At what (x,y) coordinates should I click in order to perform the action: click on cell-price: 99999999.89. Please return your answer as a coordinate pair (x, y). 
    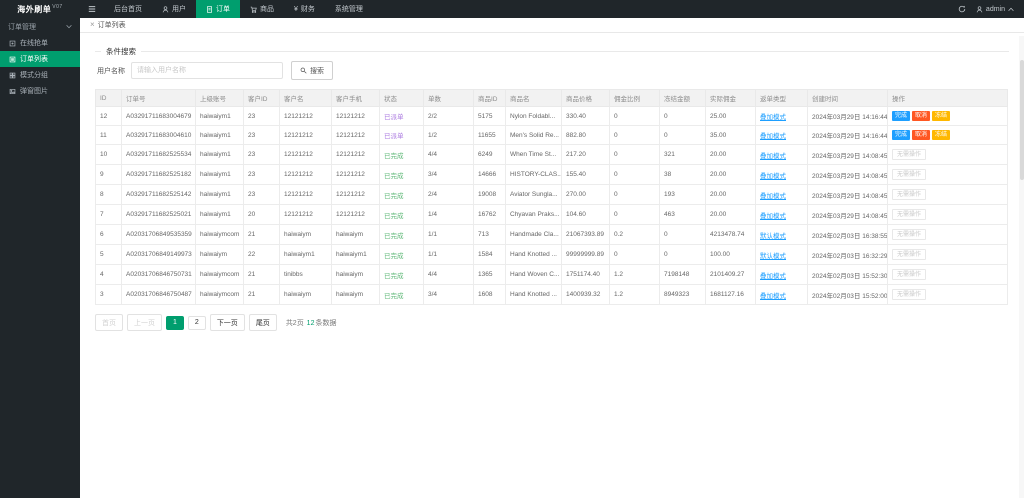
    Looking at the image, I should click on (585, 254).